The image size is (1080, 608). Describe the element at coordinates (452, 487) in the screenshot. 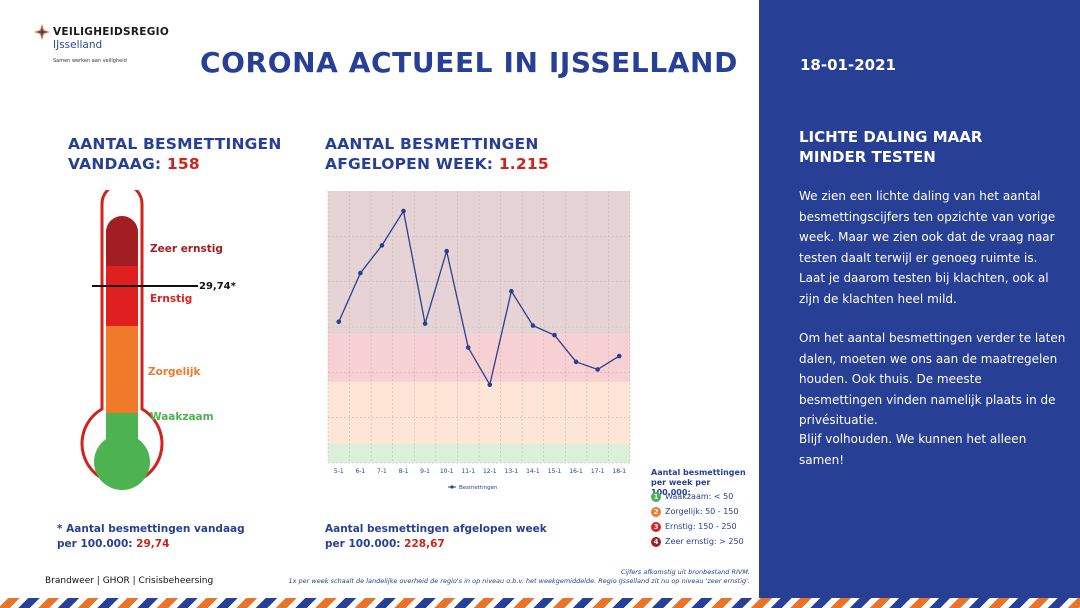

I see `legend-marker` at that location.